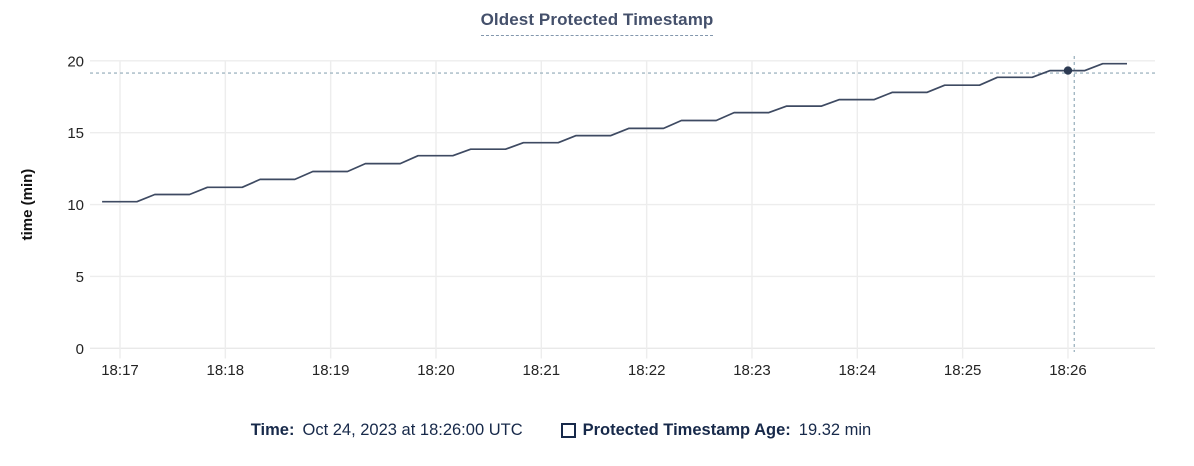 The height and width of the screenshot is (466, 1194). I want to click on y-tick-label: 5, so click(80, 277).